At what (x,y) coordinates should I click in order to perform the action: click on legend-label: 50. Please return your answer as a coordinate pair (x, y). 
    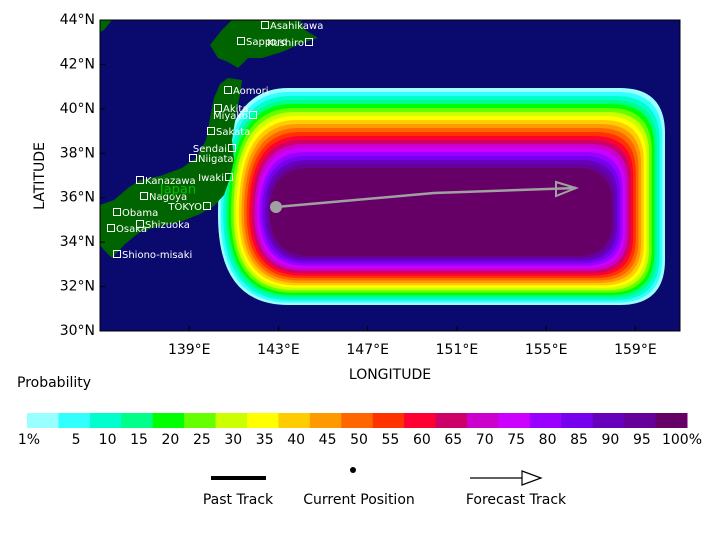
    Looking at the image, I should click on (359, 440).